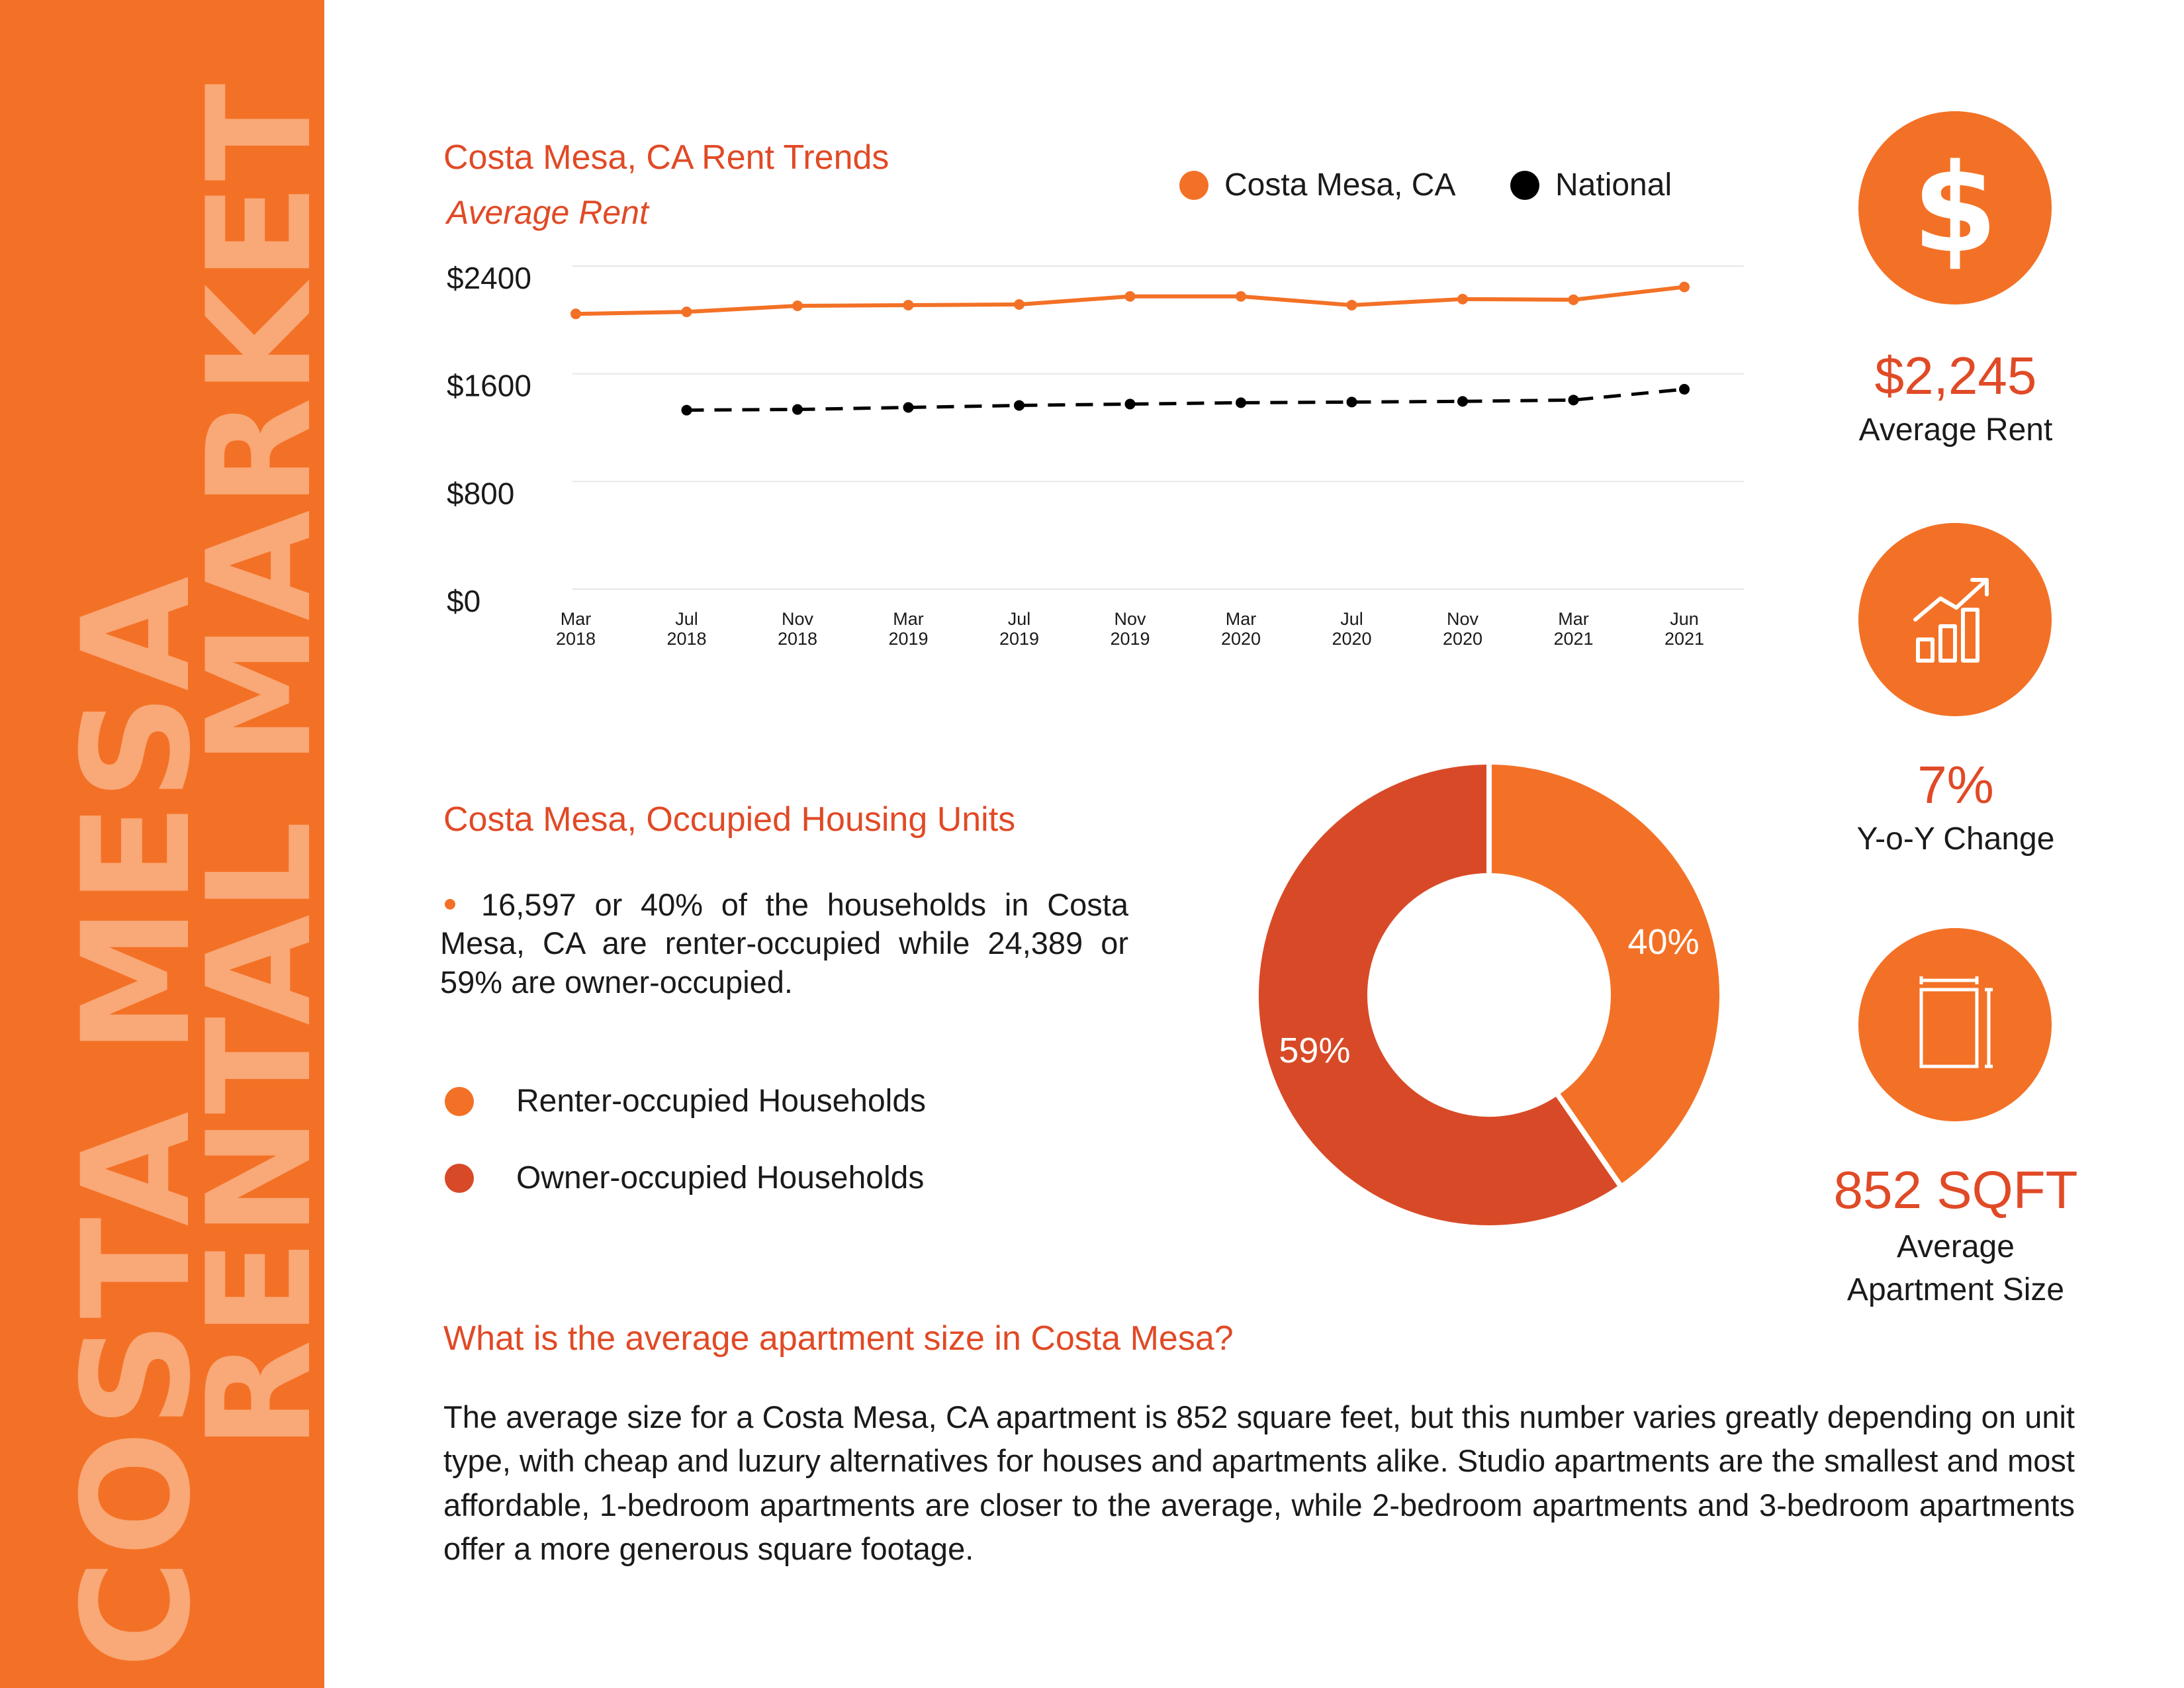 The width and height of the screenshot is (2184, 1688). Describe the element at coordinates (1955, 839) in the screenshot. I see `yoy-change-label: Y-o-Y Change` at that location.